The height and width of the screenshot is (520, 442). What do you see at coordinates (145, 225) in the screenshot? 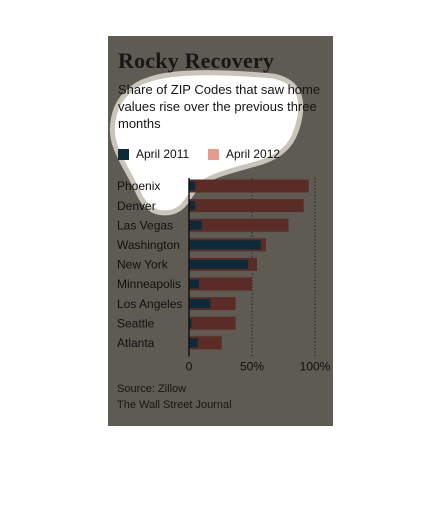
I see `category-label: Las Vegas` at bounding box center [145, 225].